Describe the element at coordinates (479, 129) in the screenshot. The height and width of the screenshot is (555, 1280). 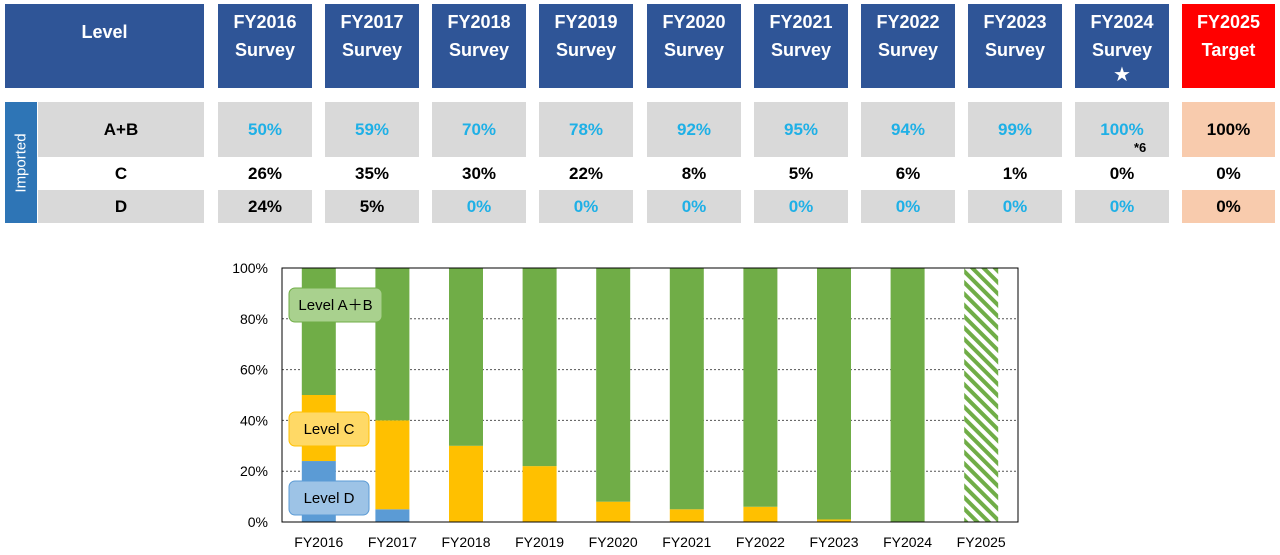
I see `table-cell: 70%` at that location.